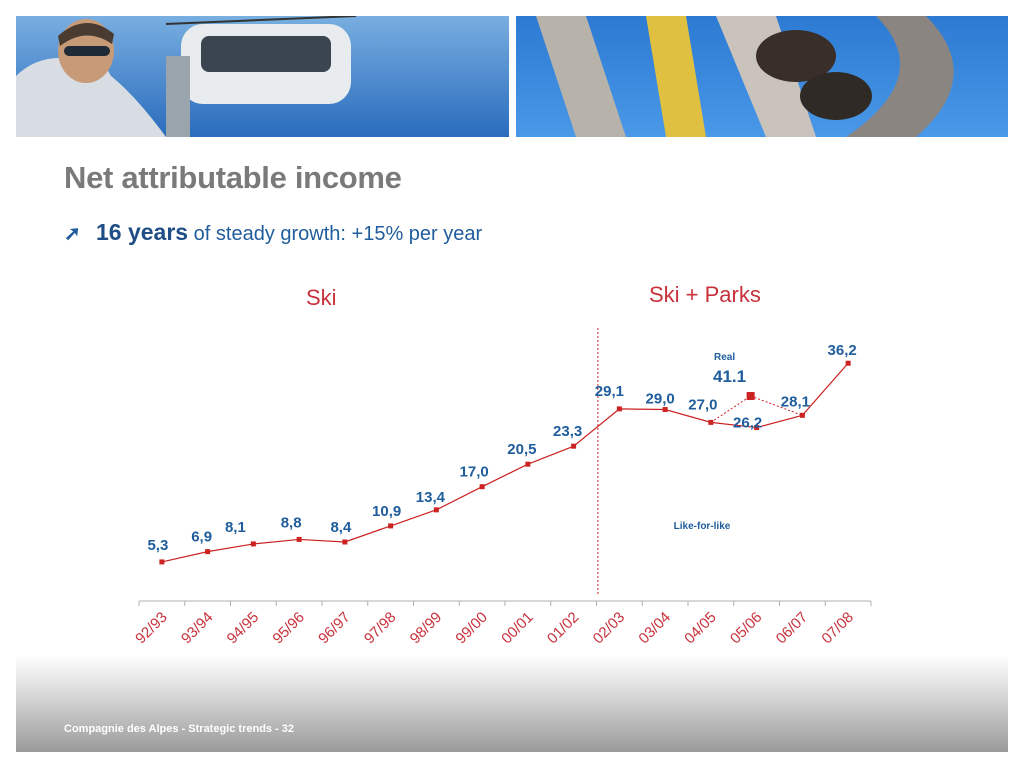  Describe the element at coordinates (729, 376) in the screenshot. I see `real-value-label: 41.1` at that location.